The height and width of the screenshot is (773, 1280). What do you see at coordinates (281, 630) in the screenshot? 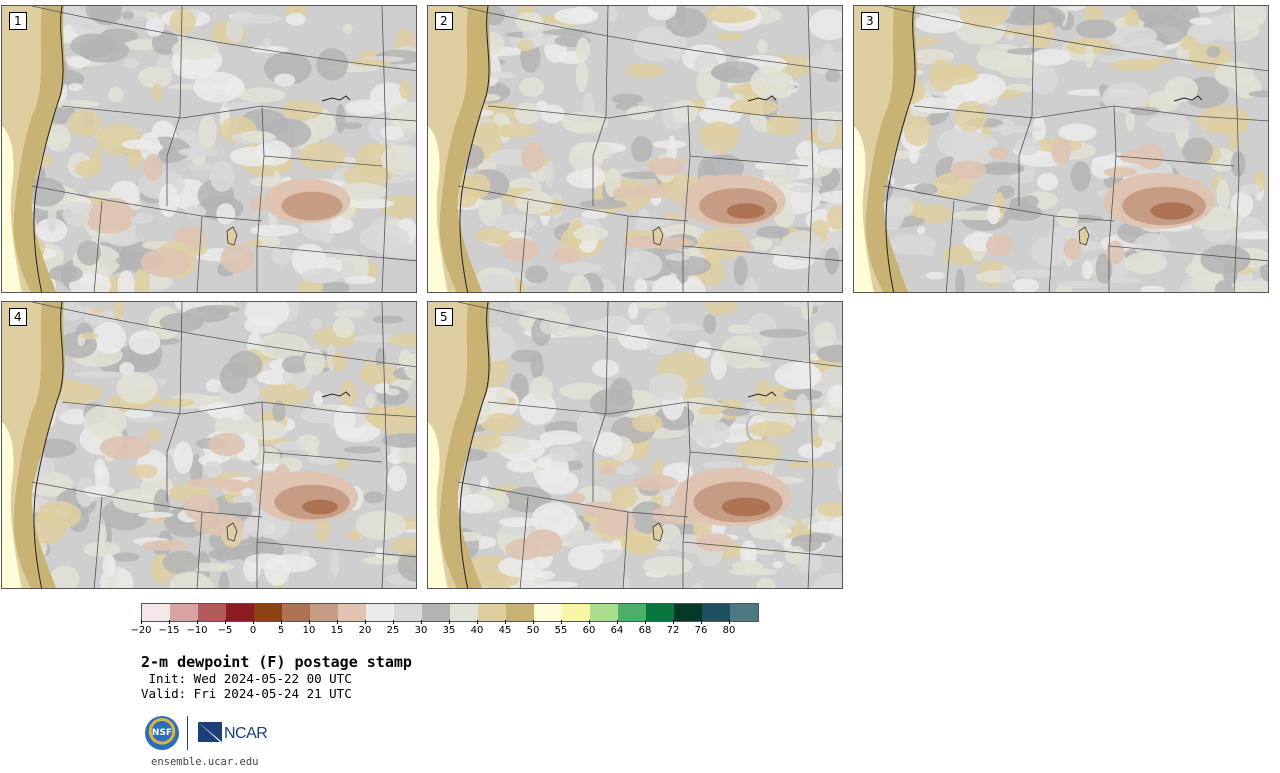
I see `colorbar-tick-label: 5` at bounding box center [281, 630].